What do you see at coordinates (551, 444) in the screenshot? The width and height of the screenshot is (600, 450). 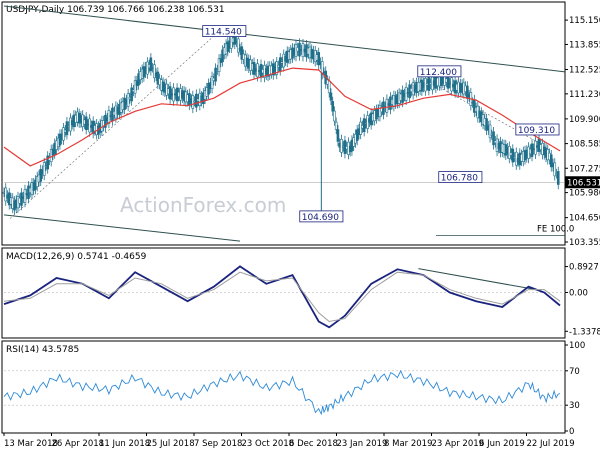 I see `xtick-label: 22 Jul 2019` at bounding box center [551, 444].